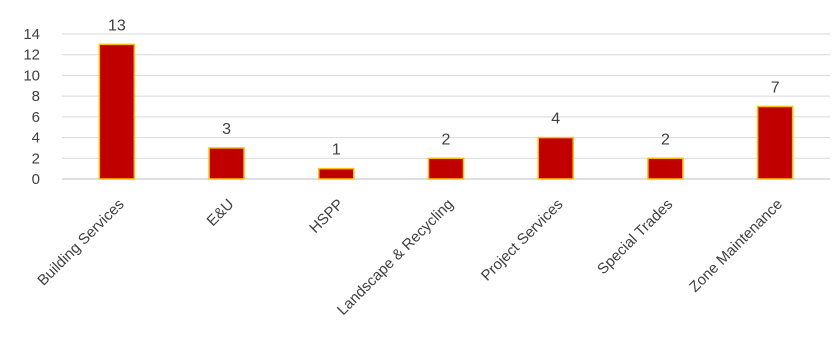  Describe the element at coordinates (336, 150) in the screenshot. I see `data-label: 1` at that location.